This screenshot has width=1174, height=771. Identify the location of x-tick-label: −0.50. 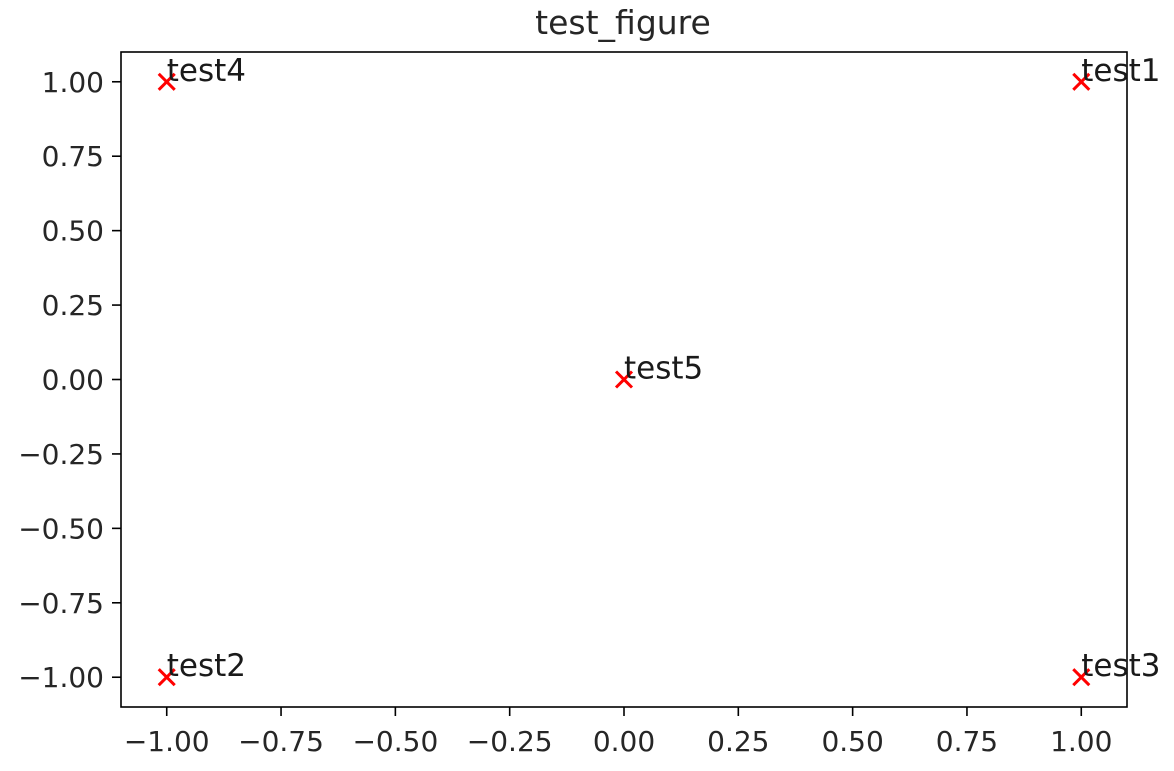
(395, 741).